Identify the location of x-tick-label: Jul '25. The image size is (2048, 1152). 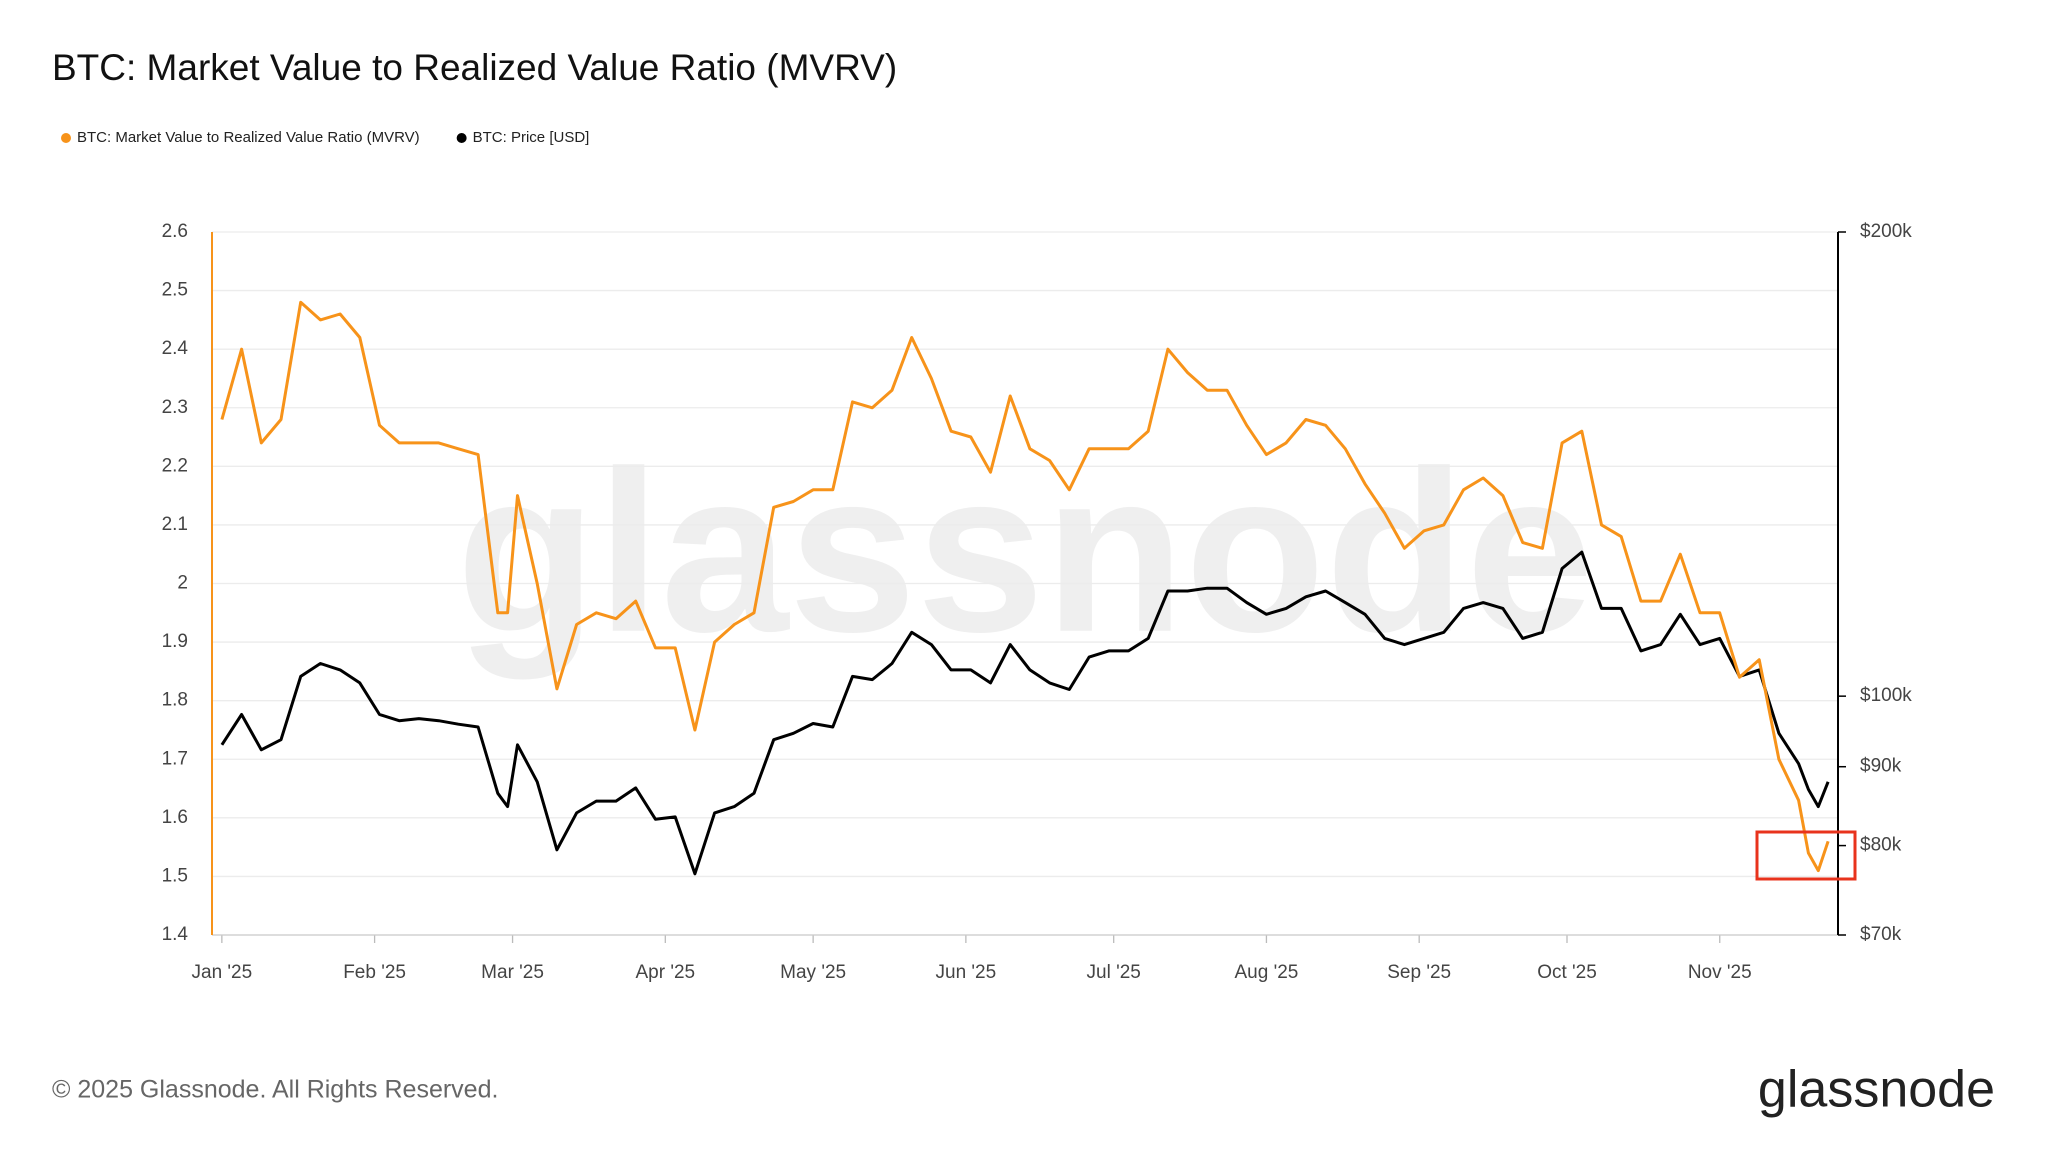
(1114, 972).